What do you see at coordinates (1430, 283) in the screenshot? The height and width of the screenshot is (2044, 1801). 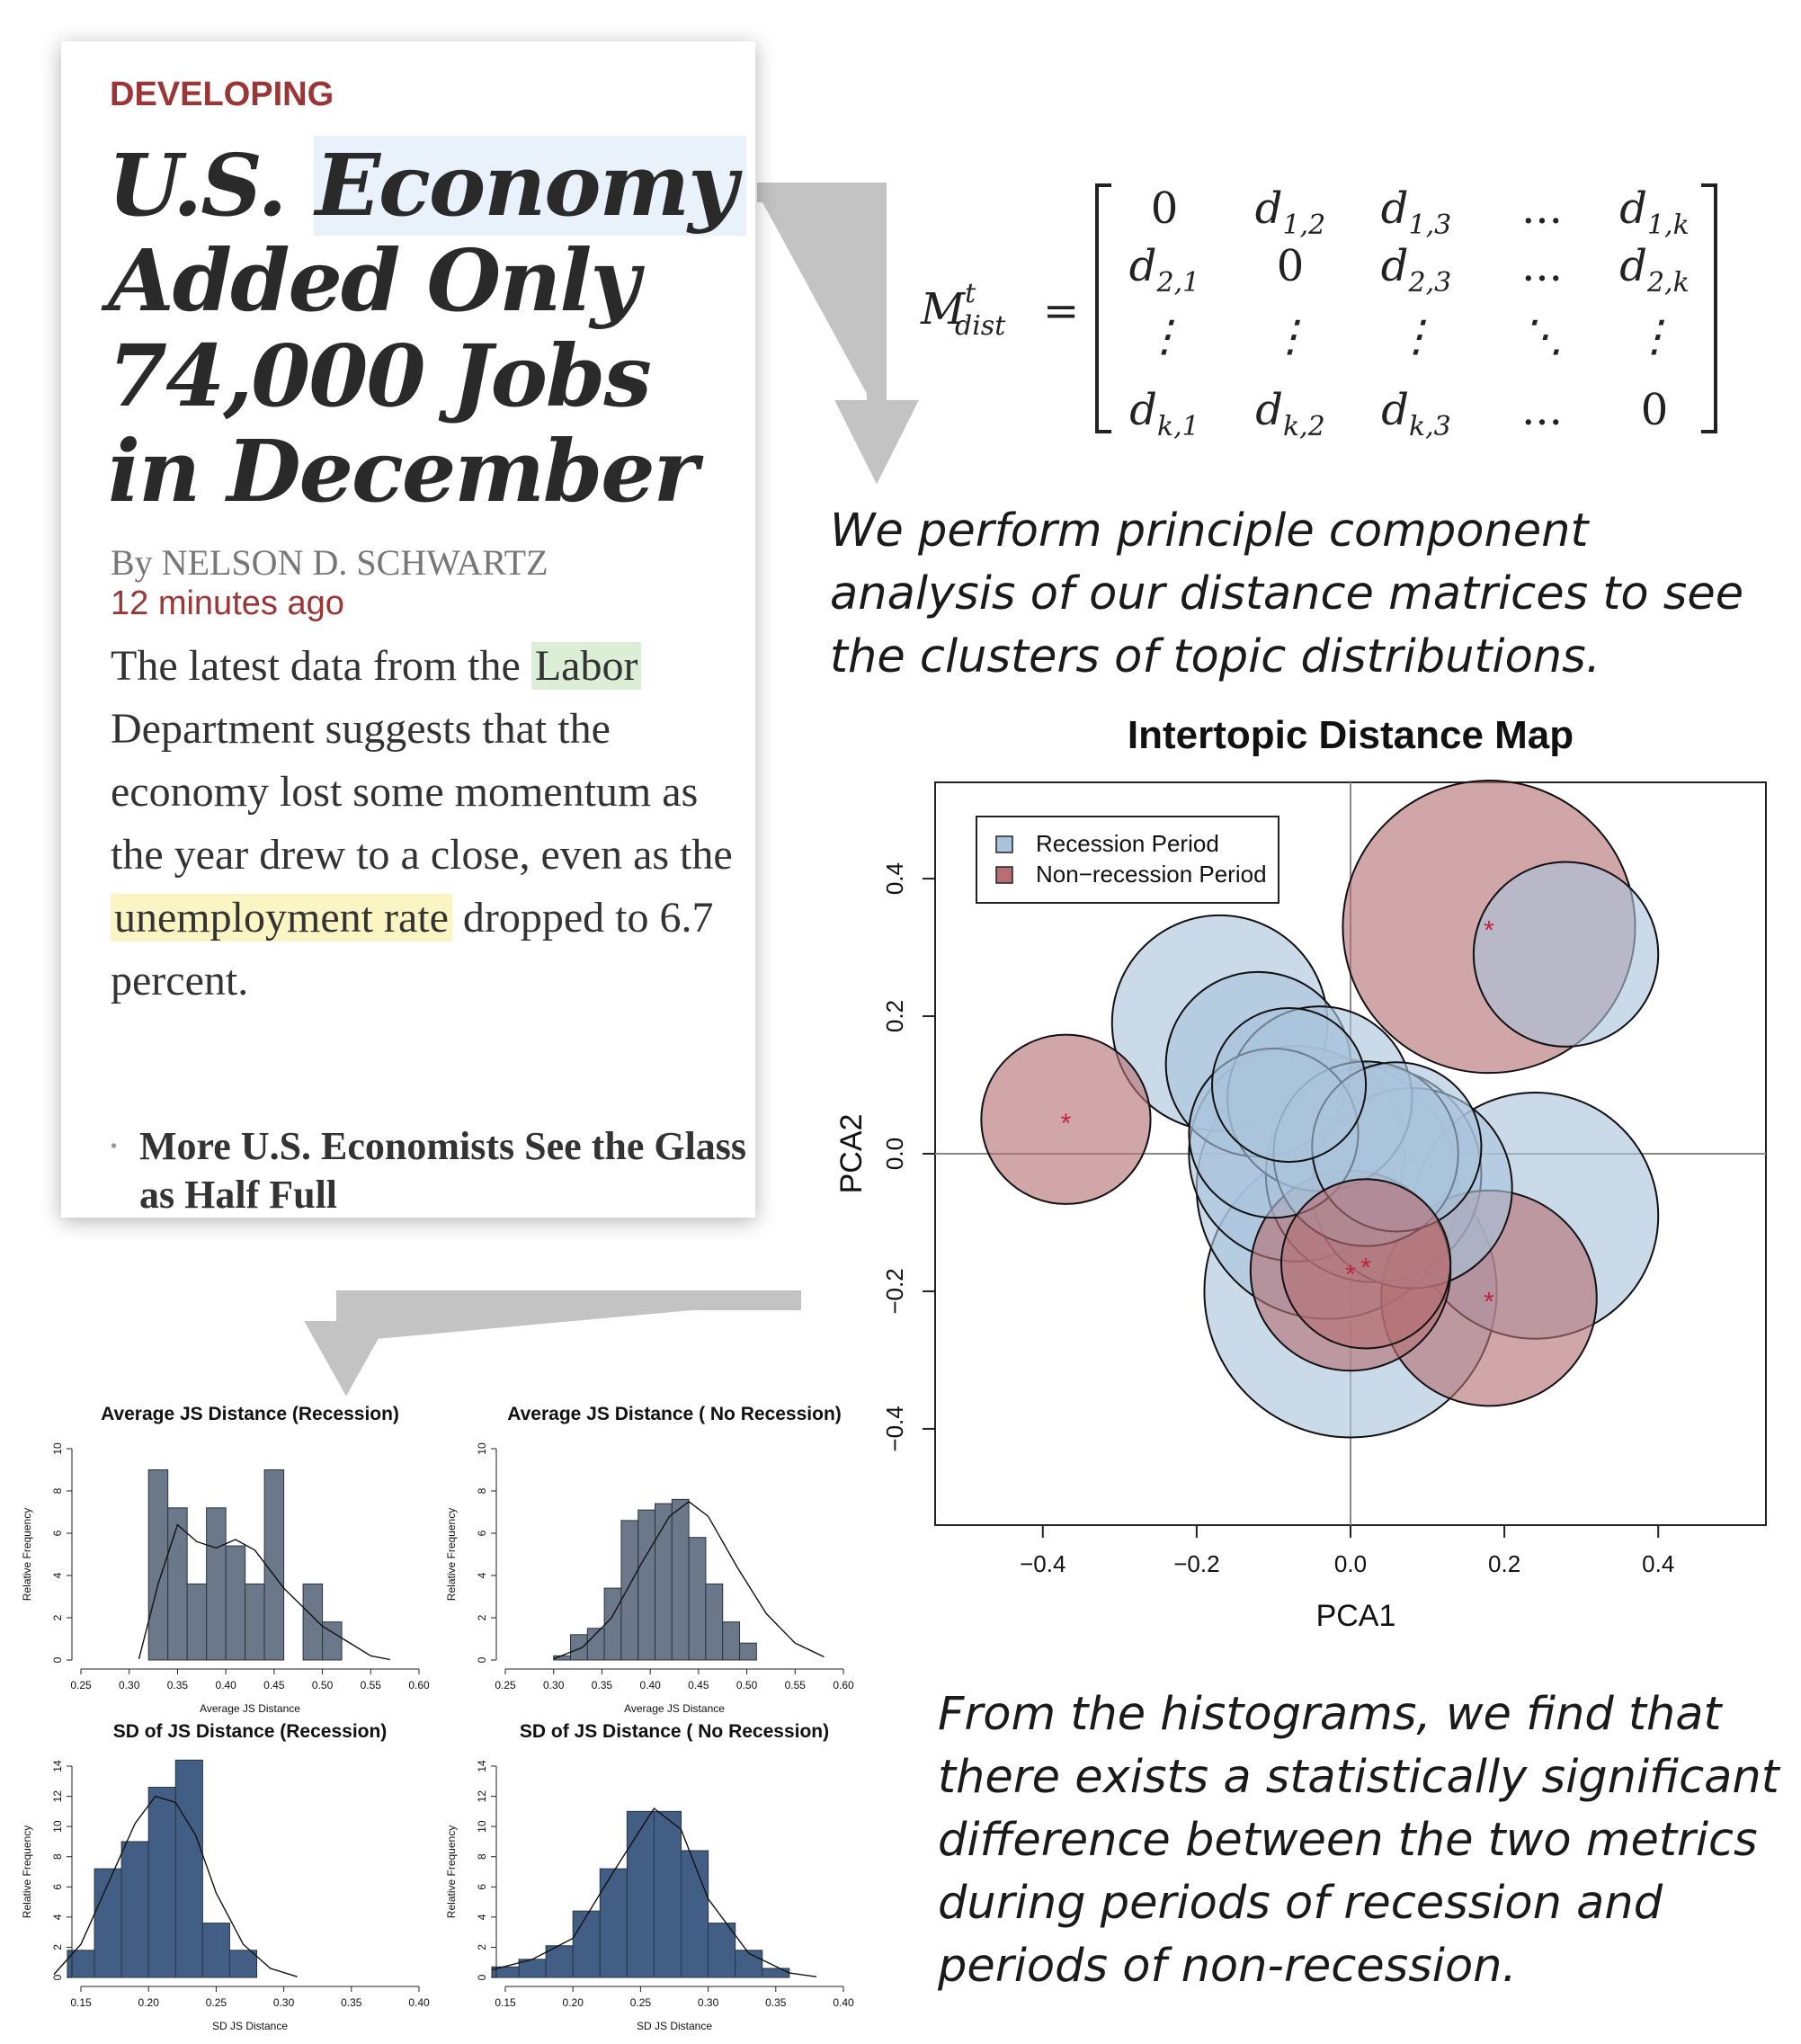 I see `matrix-cell-subscript: 2,3` at bounding box center [1430, 283].